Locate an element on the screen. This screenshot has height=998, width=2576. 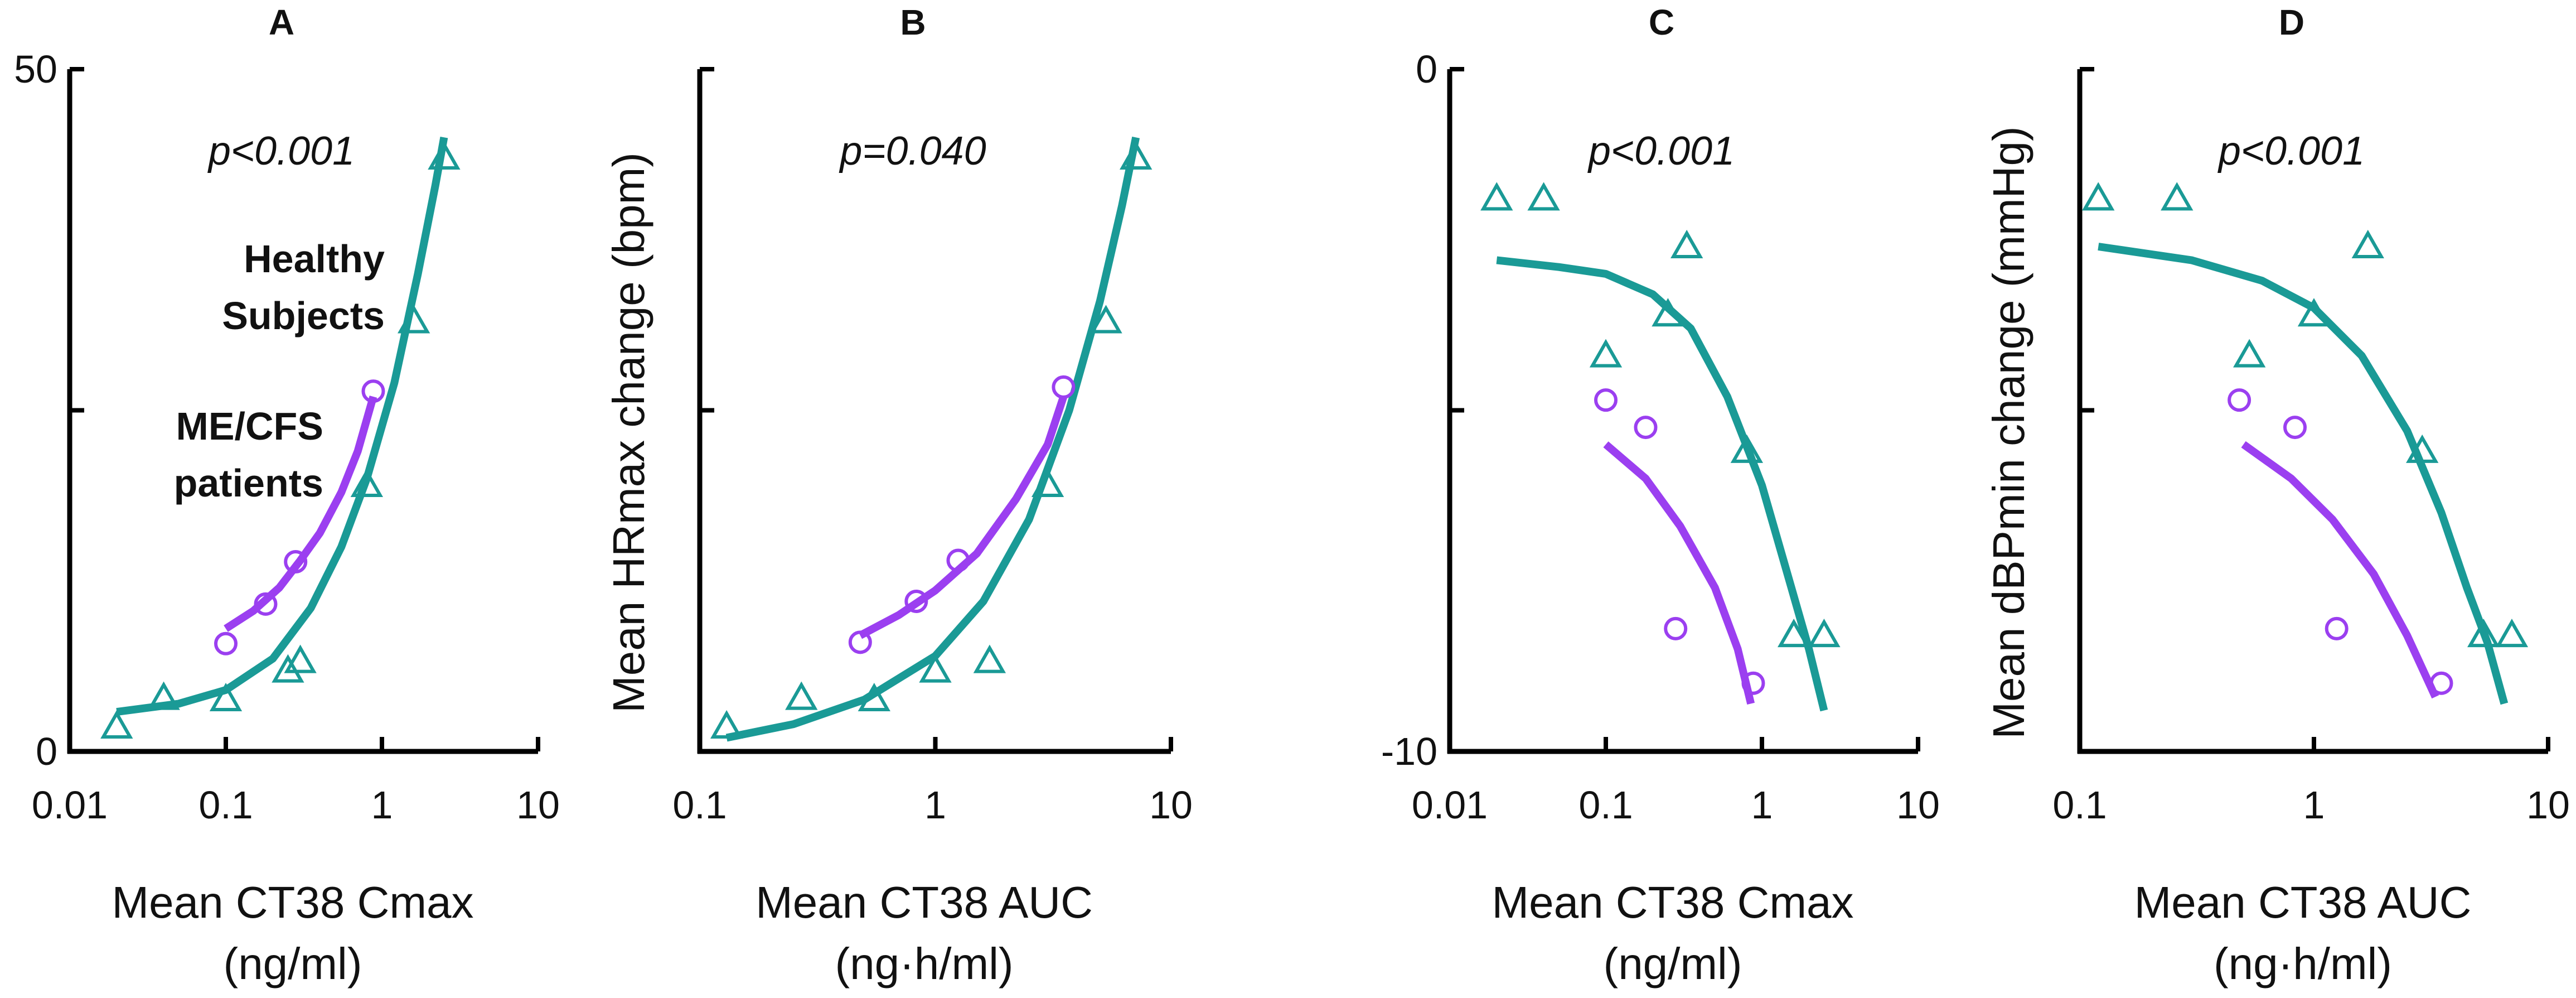
panel-d-xlabel: Mean CT38 AUC is located at coordinates (2303, 902).